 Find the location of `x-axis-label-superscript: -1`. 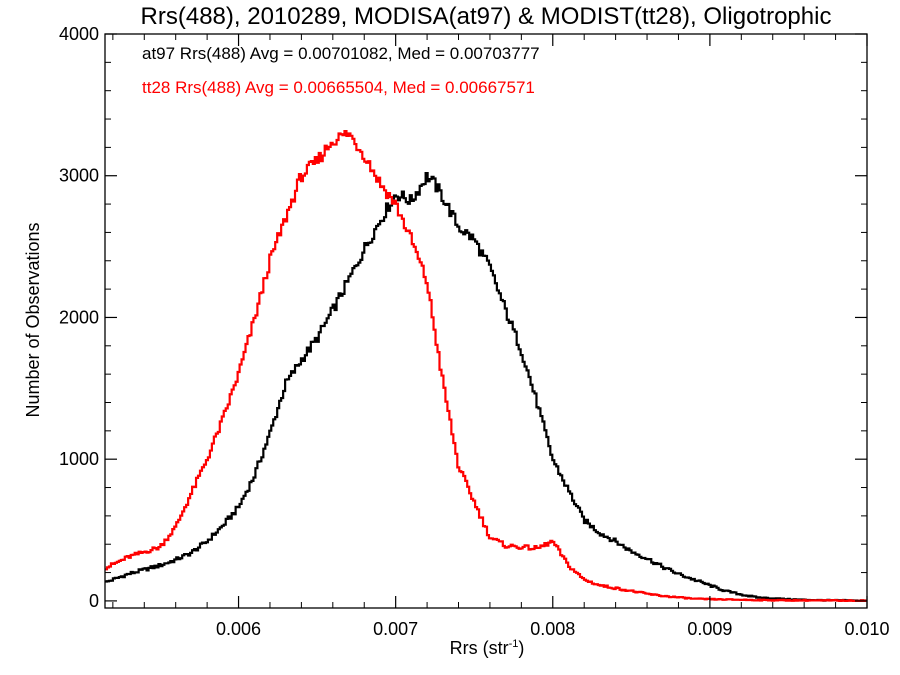

x-axis-label-superscript: -1 is located at coordinates (514, 644).